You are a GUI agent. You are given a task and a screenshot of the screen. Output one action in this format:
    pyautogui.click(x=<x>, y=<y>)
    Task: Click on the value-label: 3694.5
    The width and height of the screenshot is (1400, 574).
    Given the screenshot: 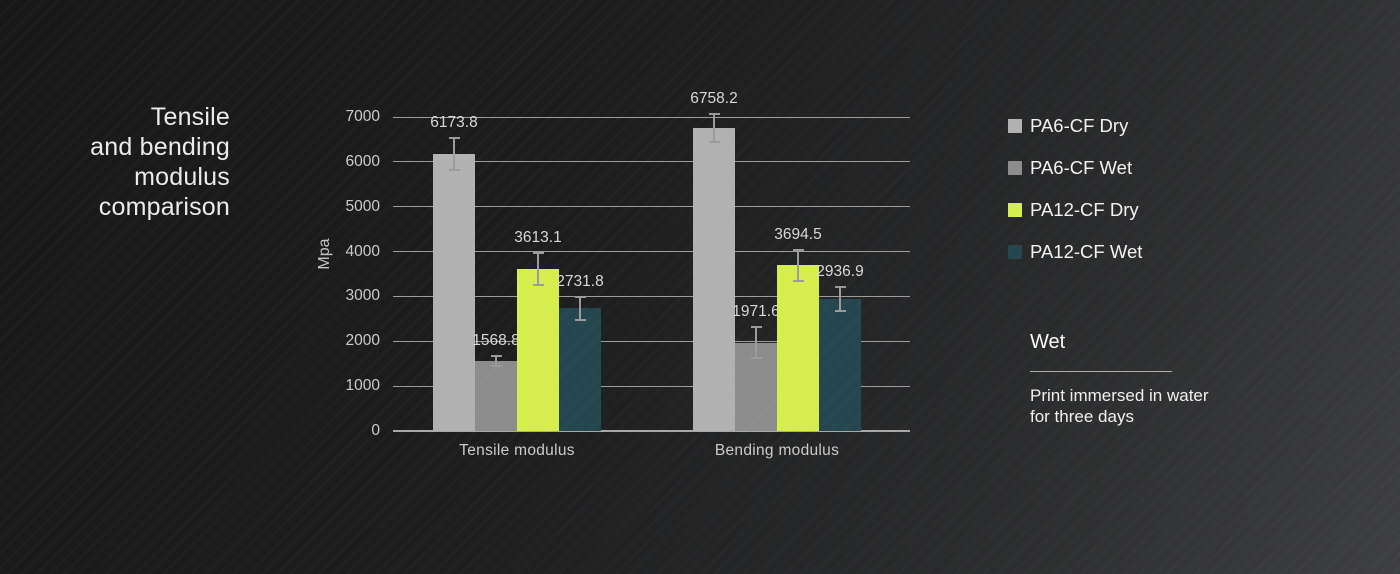 What is the action you would take?
    pyautogui.click(x=798, y=234)
    